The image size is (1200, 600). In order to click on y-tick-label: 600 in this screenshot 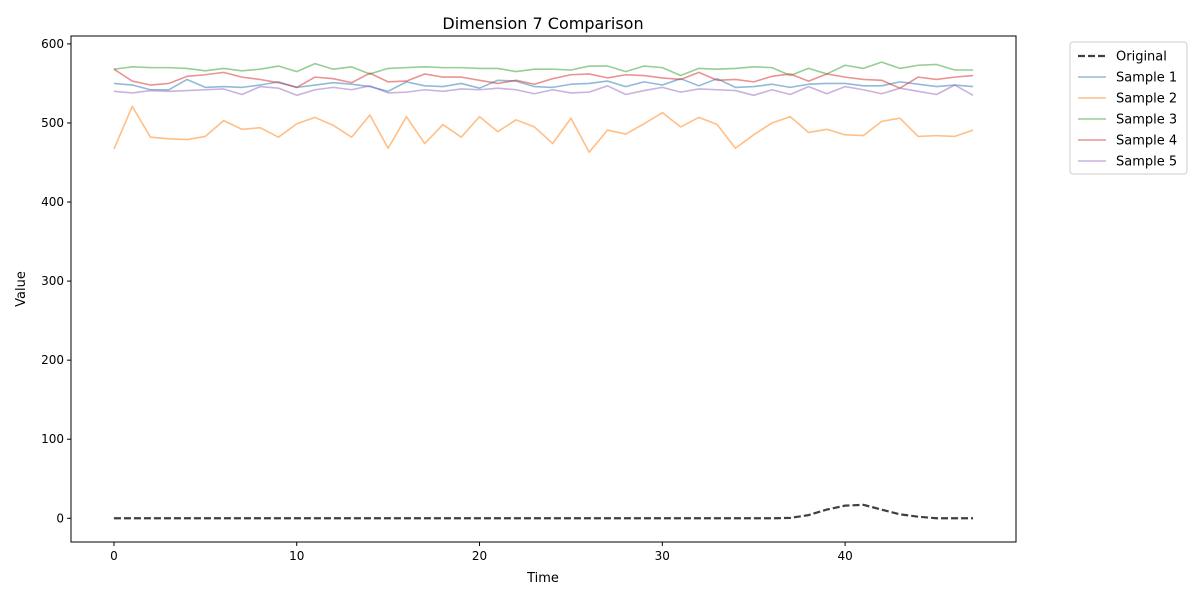, I will do `click(52, 44)`.